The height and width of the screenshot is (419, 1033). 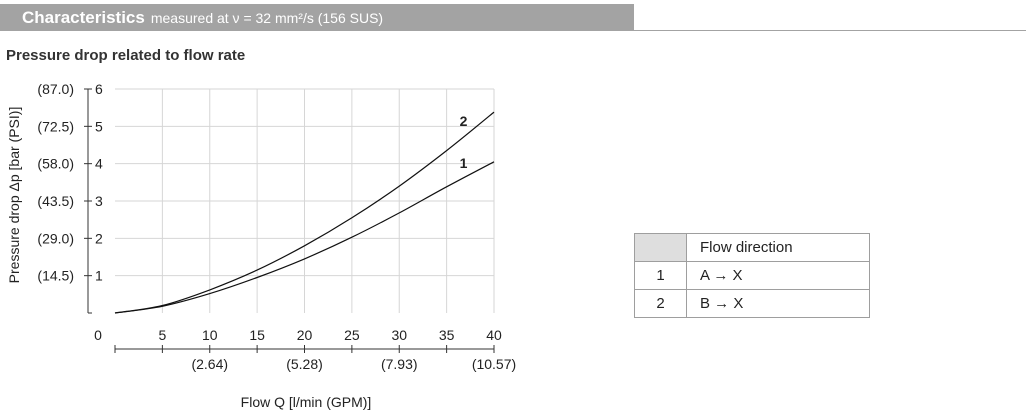 I want to click on table-cell-direction: A → X, so click(x=778, y=275).